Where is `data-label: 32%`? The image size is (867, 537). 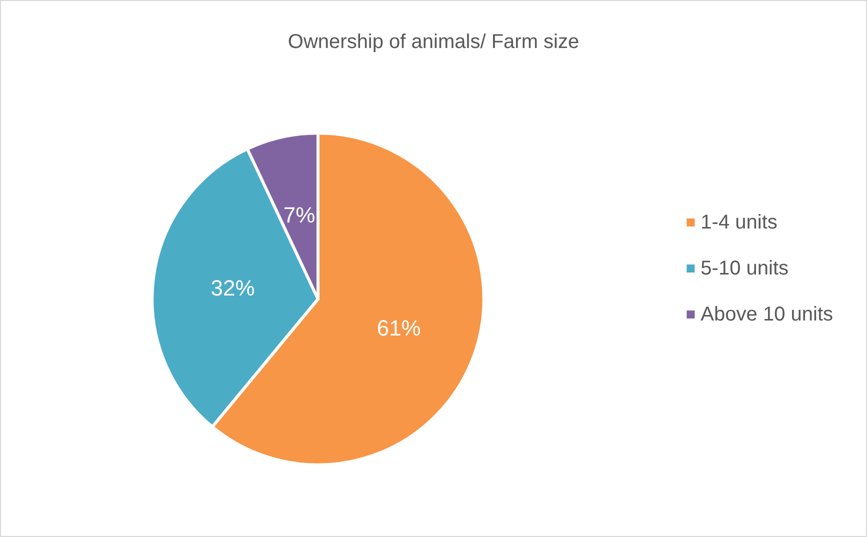 data-label: 32% is located at coordinates (232, 288).